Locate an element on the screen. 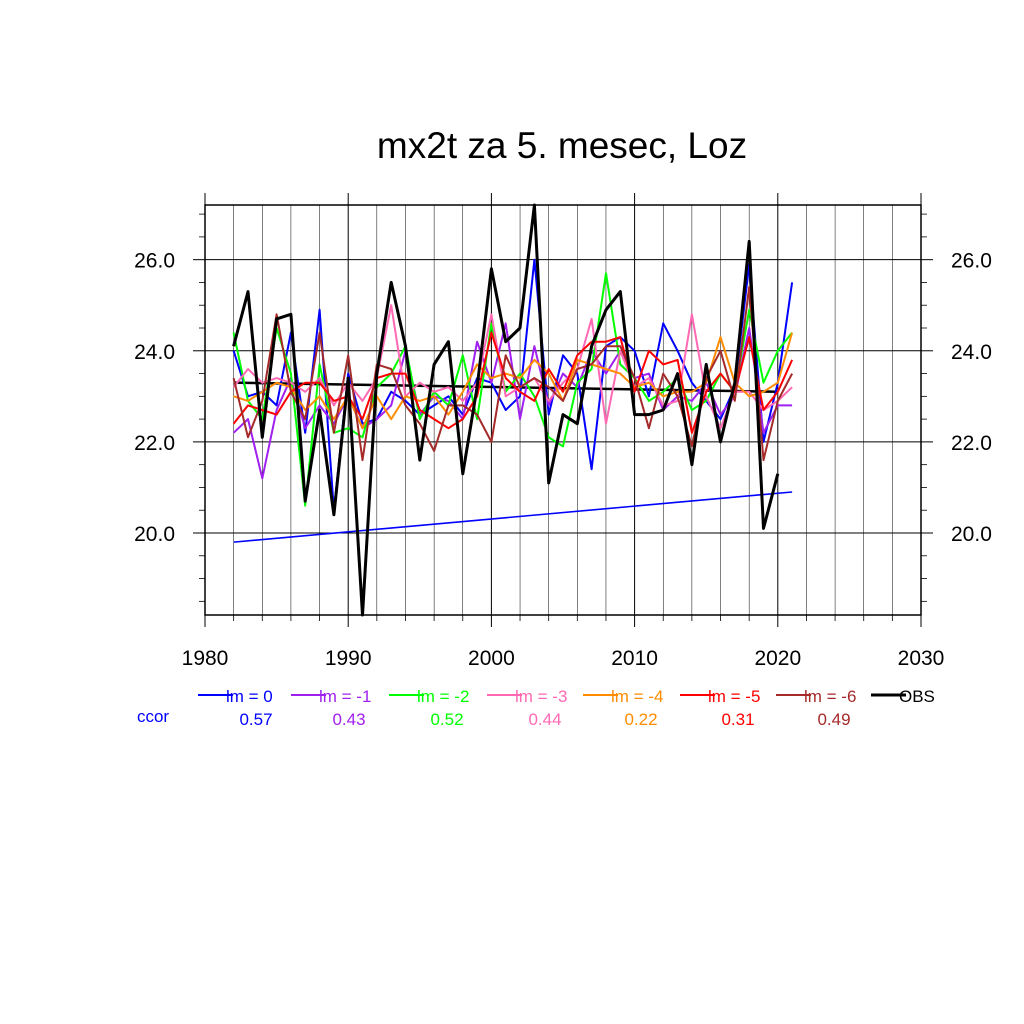 This screenshot has width=1024, height=1024. legend-label: lm = -2 is located at coordinates (443, 696).